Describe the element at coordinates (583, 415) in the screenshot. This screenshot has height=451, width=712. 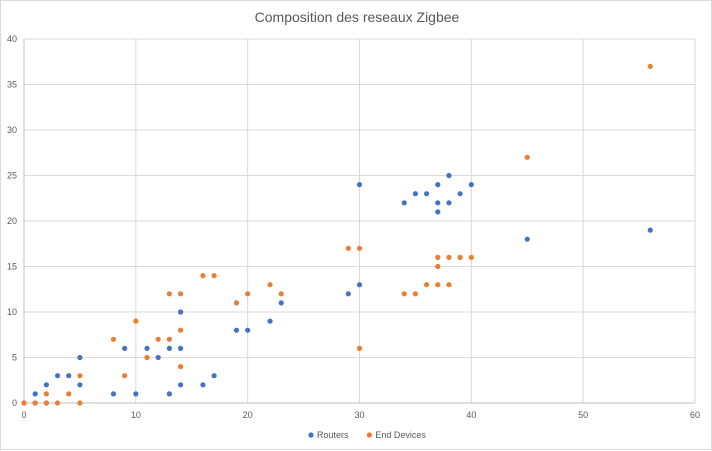
I see `x-tick-label: 50` at that location.